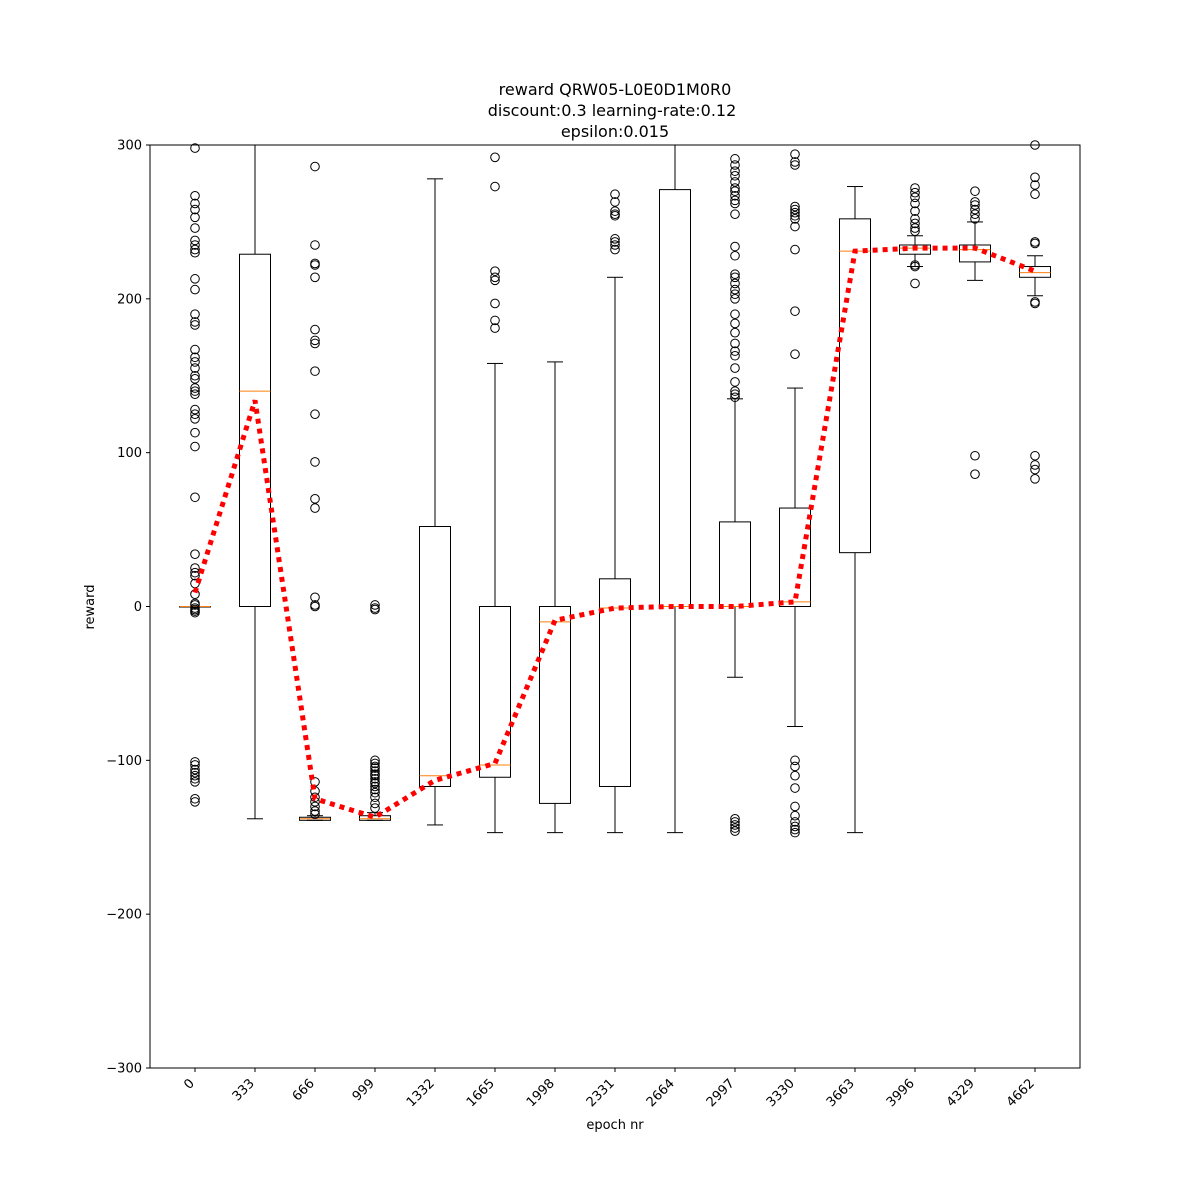  Describe the element at coordinates (138, 607) in the screenshot. I see `y-tick-label: 0` at that location.